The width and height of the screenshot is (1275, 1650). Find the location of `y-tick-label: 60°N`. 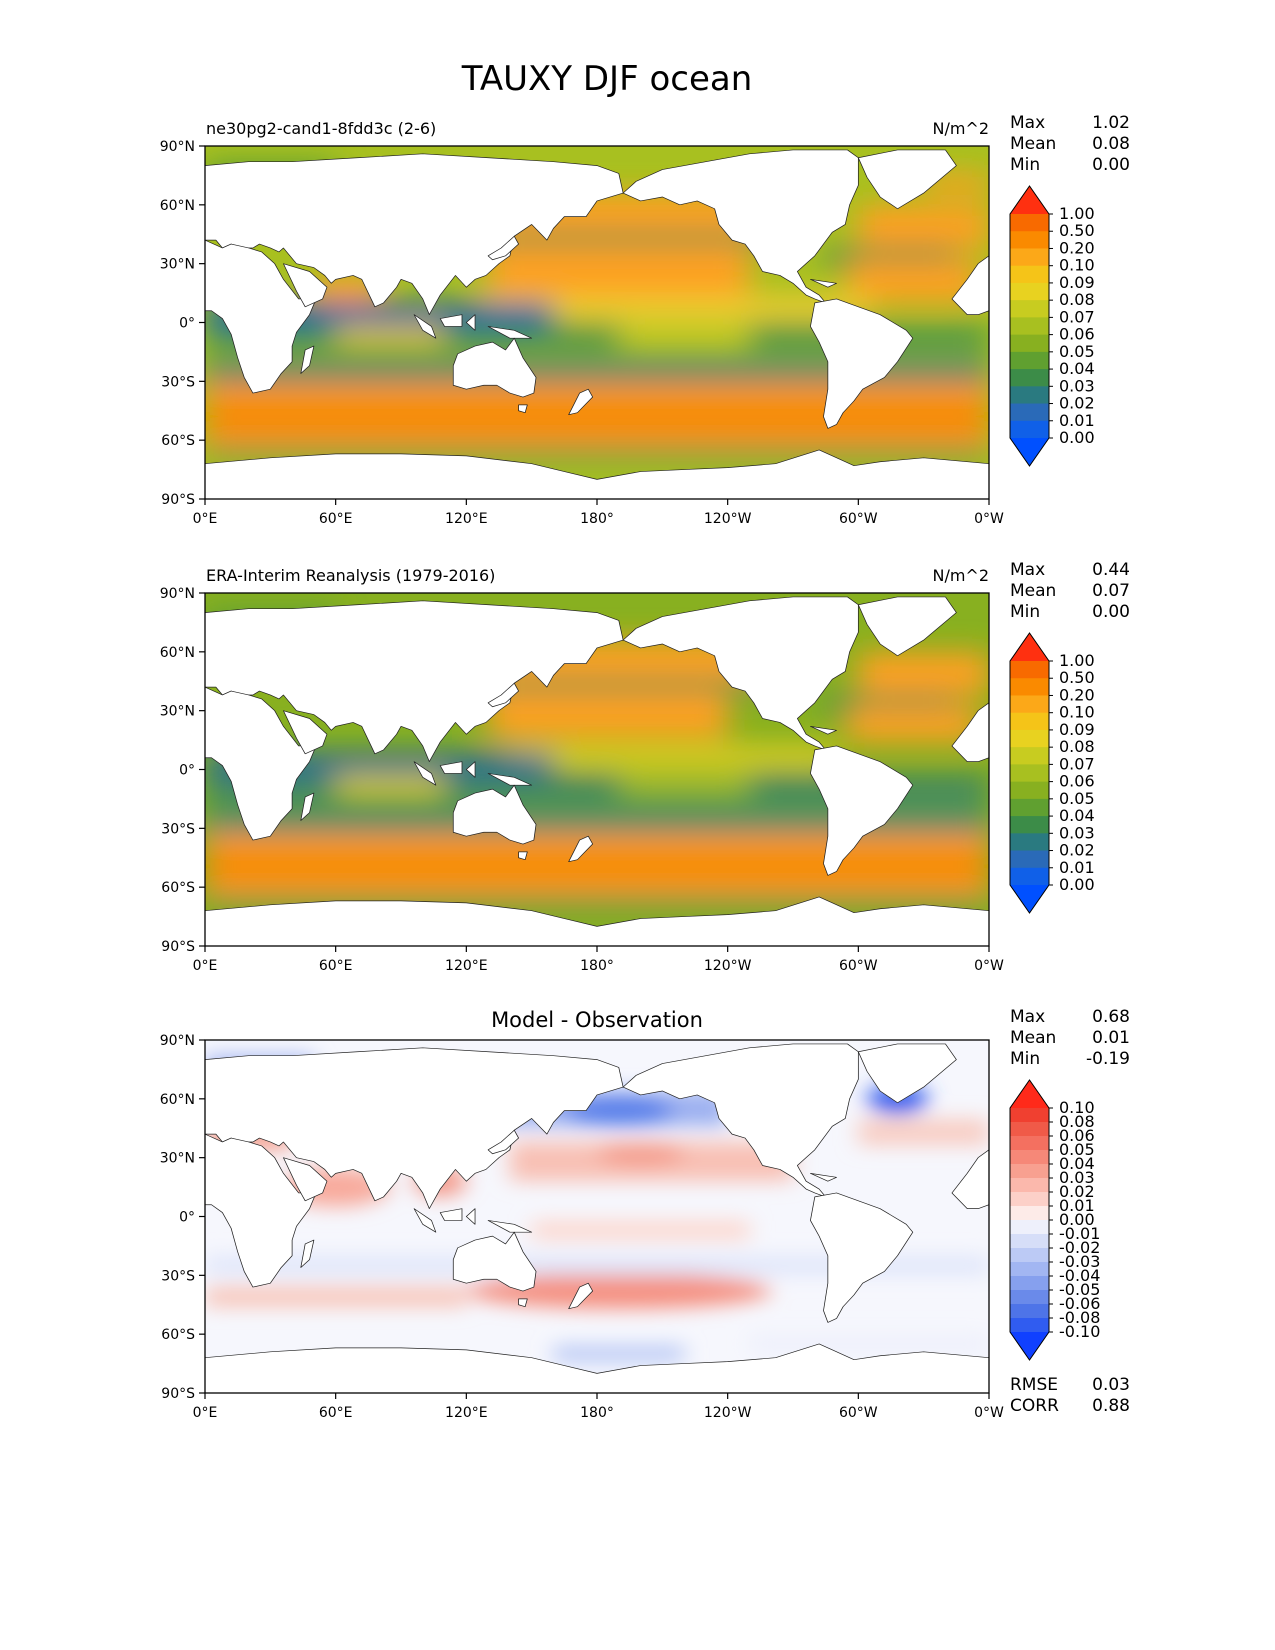

y-tick-label: 60°N is located at coordinates (177, 206).